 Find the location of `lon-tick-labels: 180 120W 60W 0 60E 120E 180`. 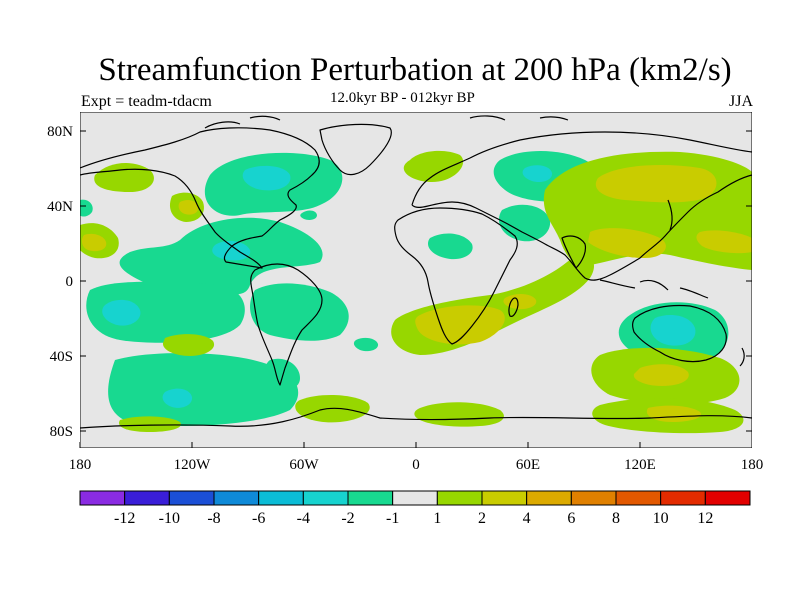

lon-tick-labels: 180 120W 60W 0 60E 120E 180 is located at coordinates (416, 465).